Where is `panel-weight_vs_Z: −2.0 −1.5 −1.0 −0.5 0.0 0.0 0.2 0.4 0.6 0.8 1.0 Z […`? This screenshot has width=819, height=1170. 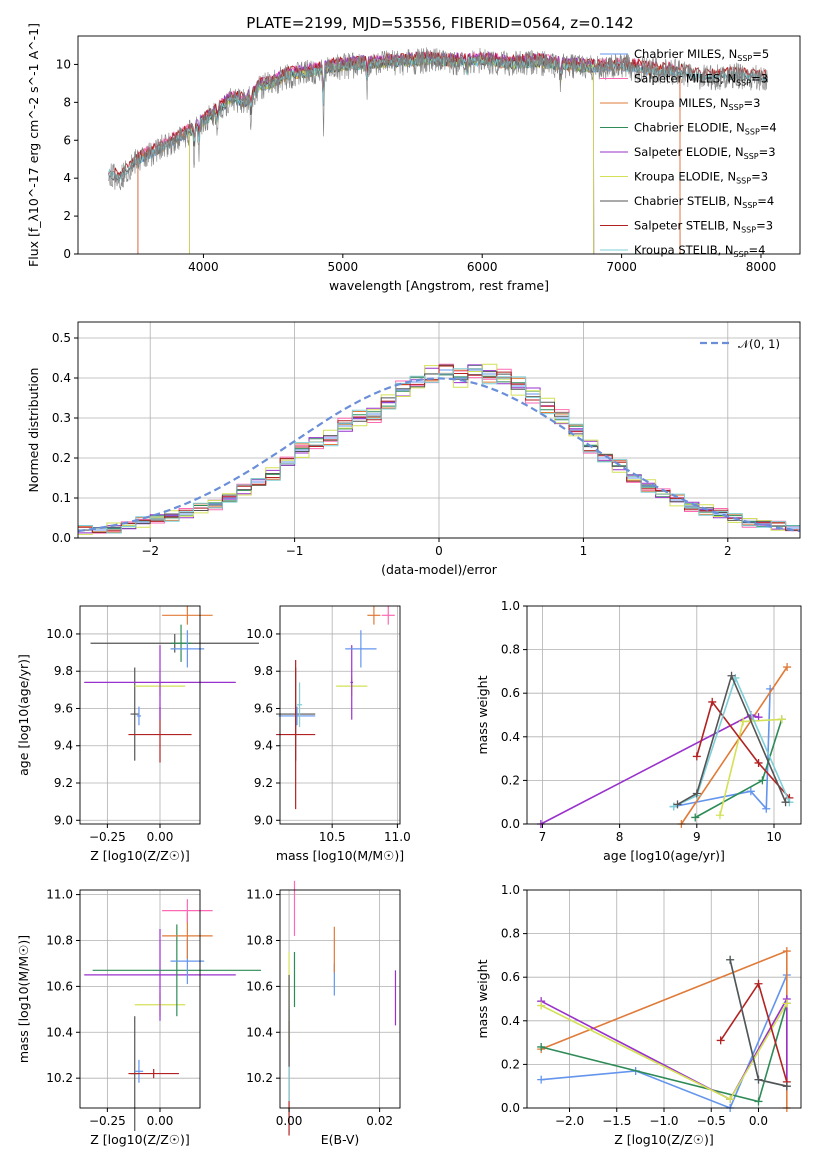 panel-weight_vs_Z: −2.0 −1.5 −1.0 −0.5 0.0 0.0 0.2 0.4 0.6 0.8 1.0 Z [… is located at coordinates (638, 1015).